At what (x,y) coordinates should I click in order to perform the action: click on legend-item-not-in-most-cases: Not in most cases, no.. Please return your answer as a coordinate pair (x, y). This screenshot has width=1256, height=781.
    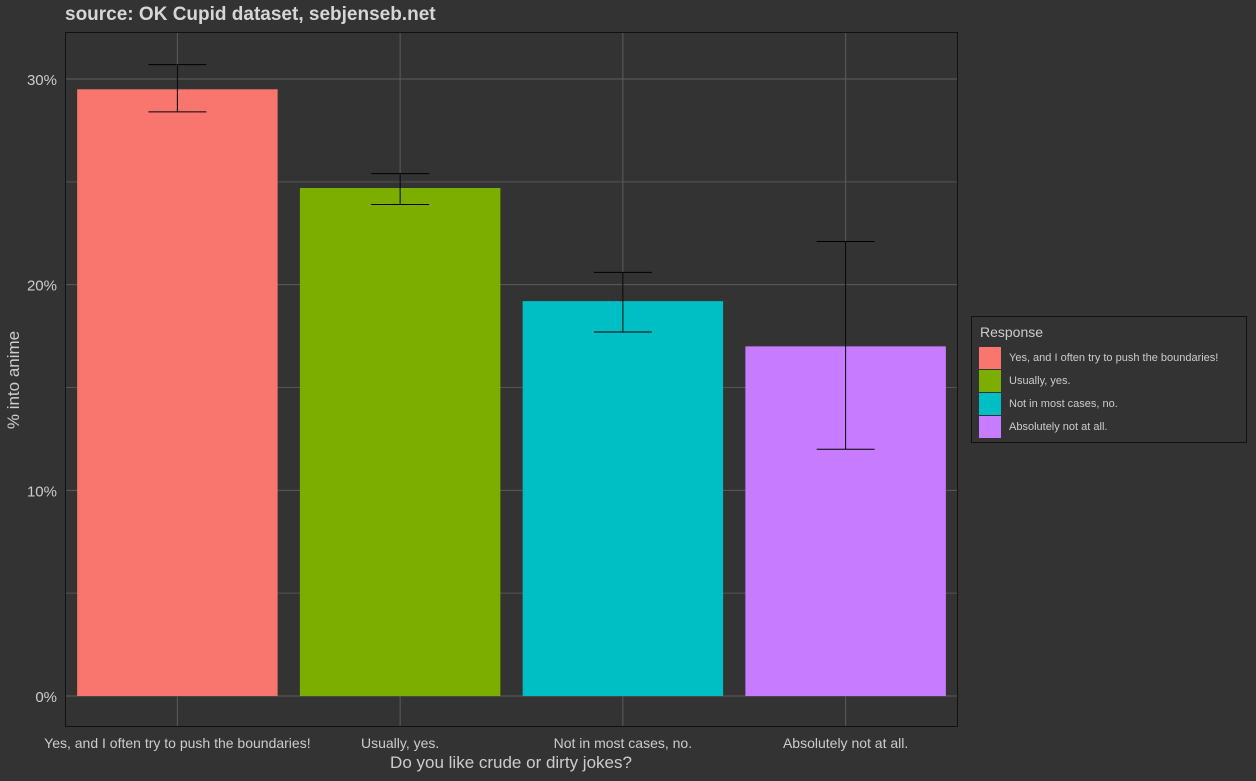
    Looking at the image, I should click on (1048, 404).